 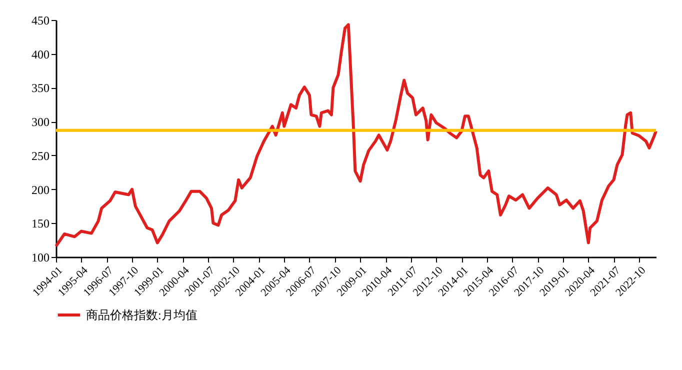 What do you see at coordinates (142, 315) in the screenshot?
I see `legend-label: 商品价格指数:月均值` at bounding box center [142, 315].